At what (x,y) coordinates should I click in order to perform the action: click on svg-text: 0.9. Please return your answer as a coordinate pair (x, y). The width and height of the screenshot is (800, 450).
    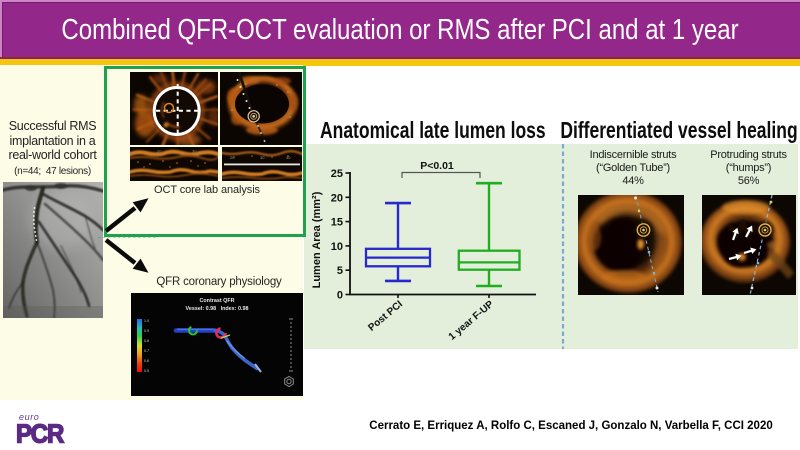
    Looking at the image, I should click on (146, 331).